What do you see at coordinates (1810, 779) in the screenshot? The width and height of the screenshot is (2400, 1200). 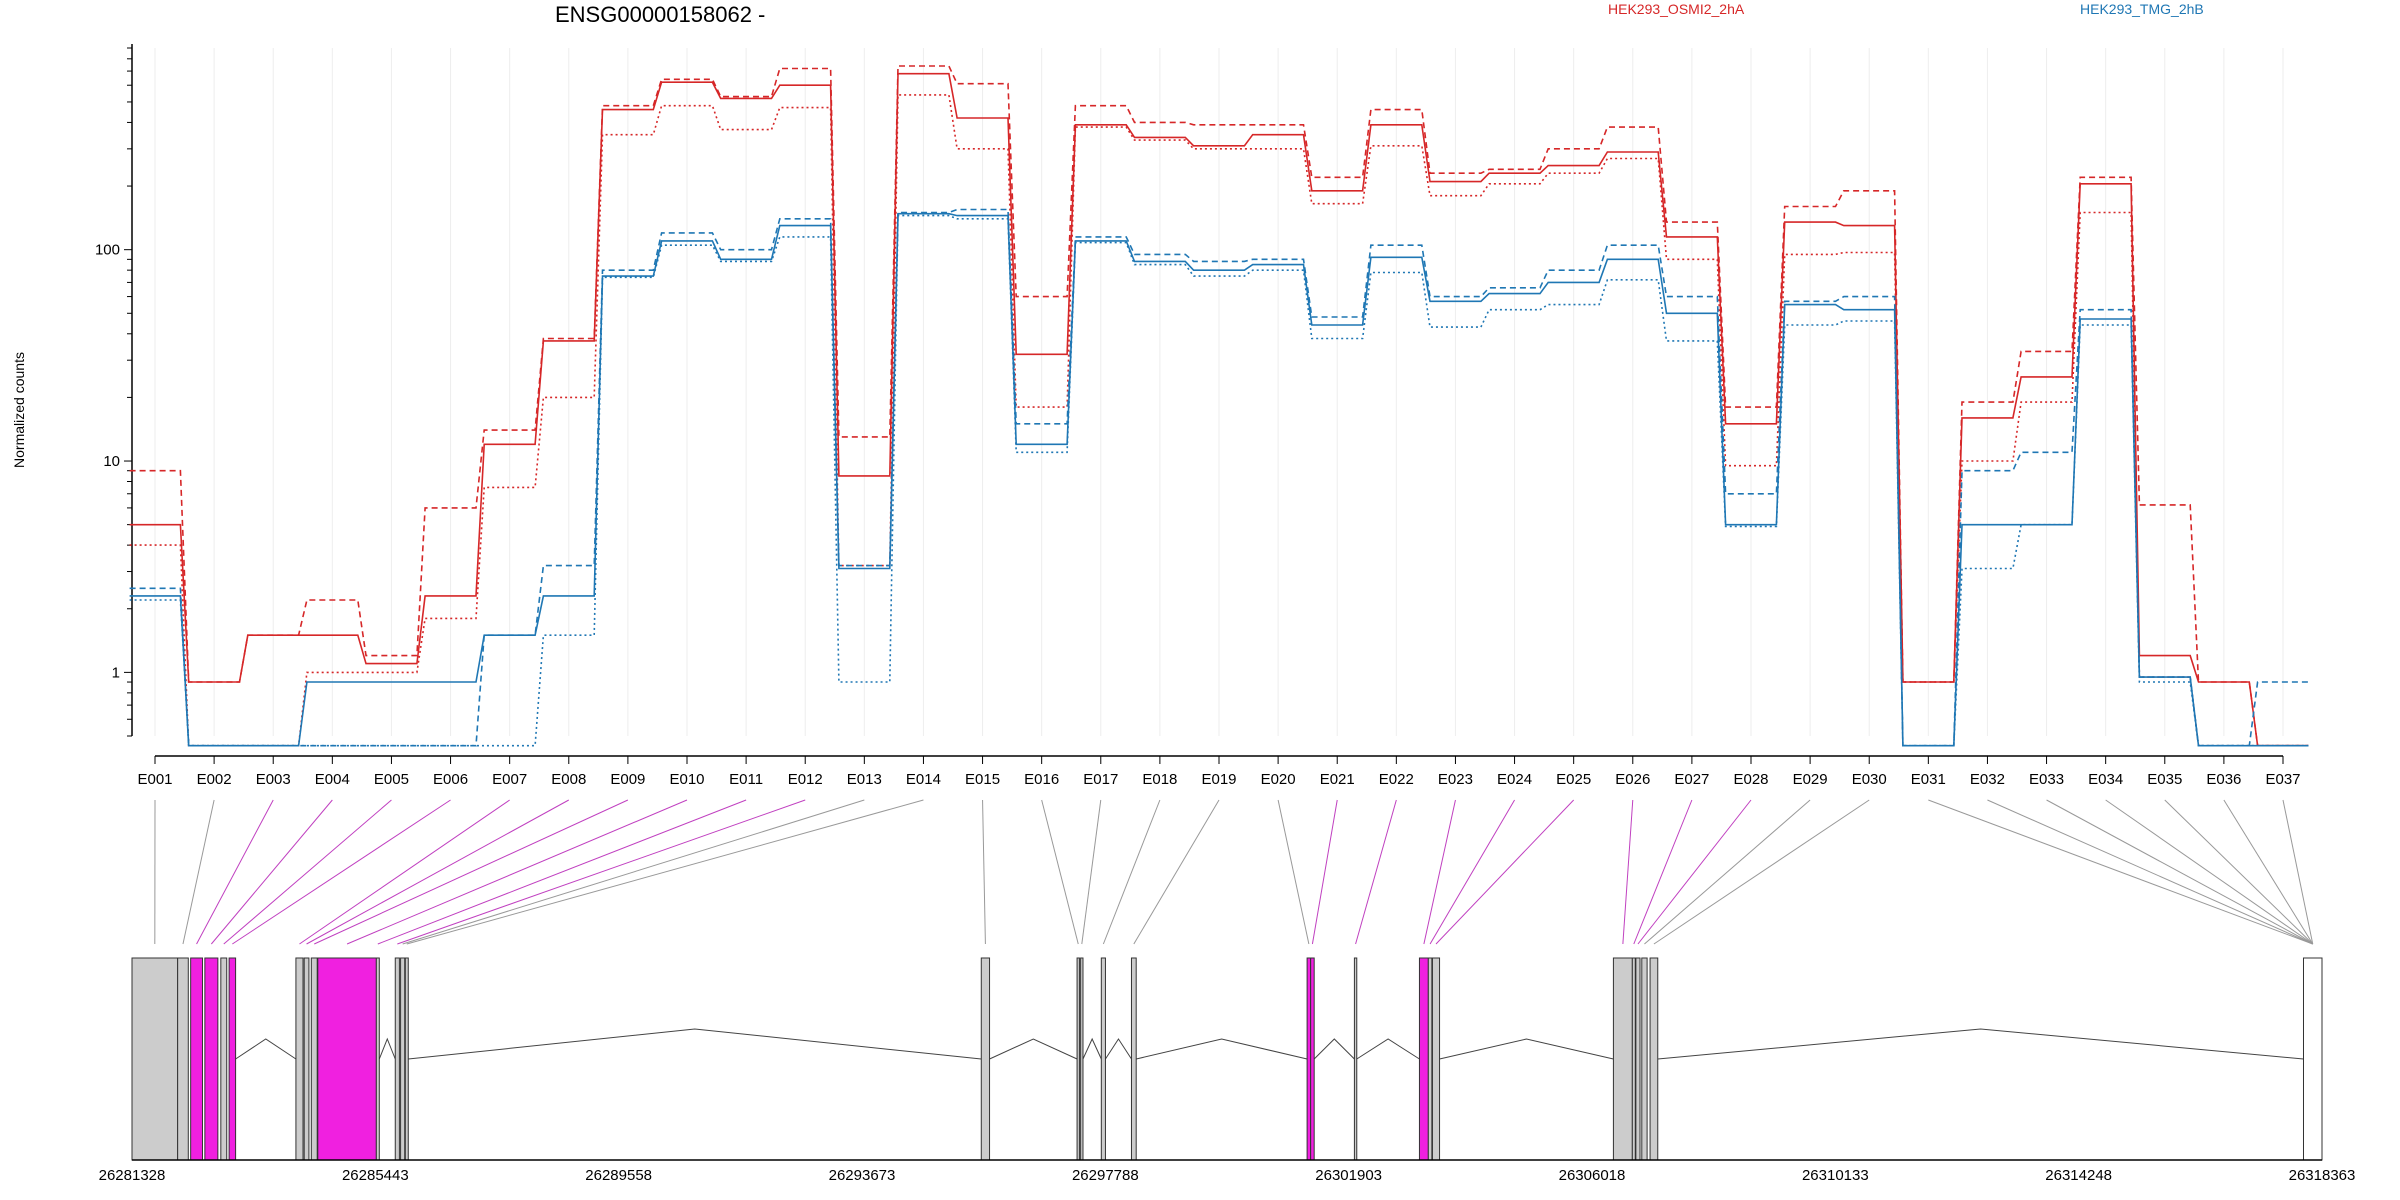 I see `x-tick-label-e029: E029` at bounding box center [1810, 779].